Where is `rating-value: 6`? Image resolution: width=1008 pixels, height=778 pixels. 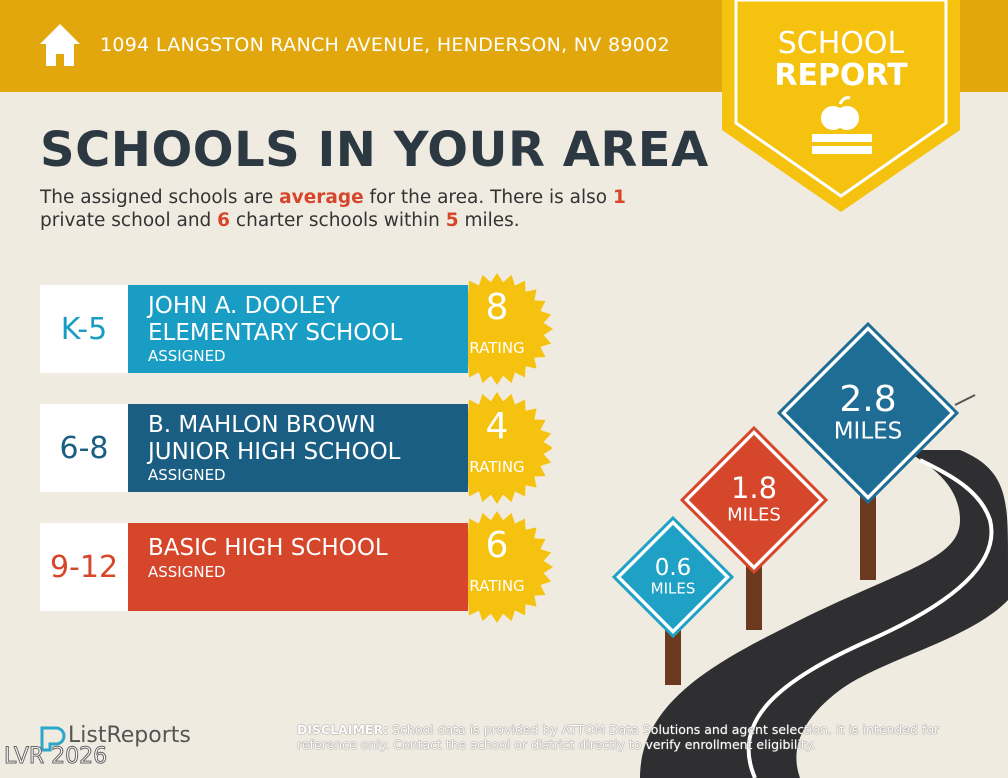 rating-value: 6 is located at coordinates (497, 545).